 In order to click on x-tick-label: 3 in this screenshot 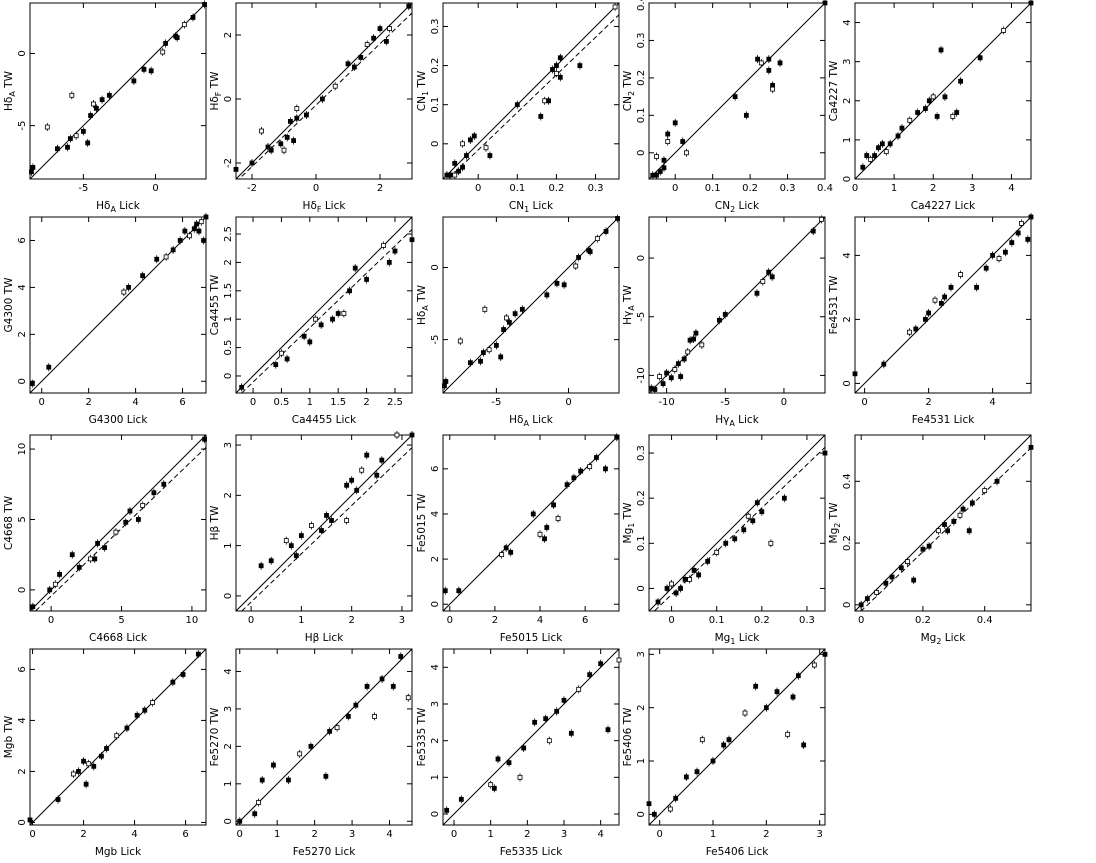, I will do `click(564, 834)`.